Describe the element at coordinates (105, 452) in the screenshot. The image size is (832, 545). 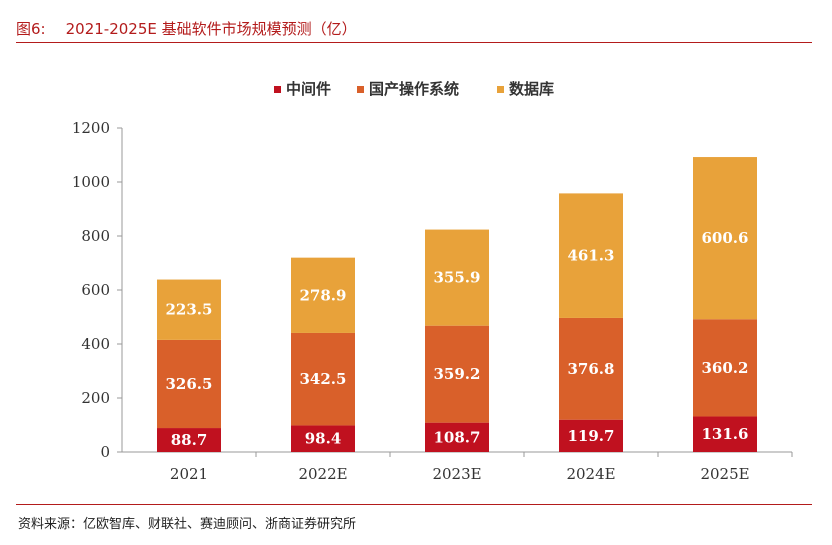
I see `y-tick-label: 0` at that location.